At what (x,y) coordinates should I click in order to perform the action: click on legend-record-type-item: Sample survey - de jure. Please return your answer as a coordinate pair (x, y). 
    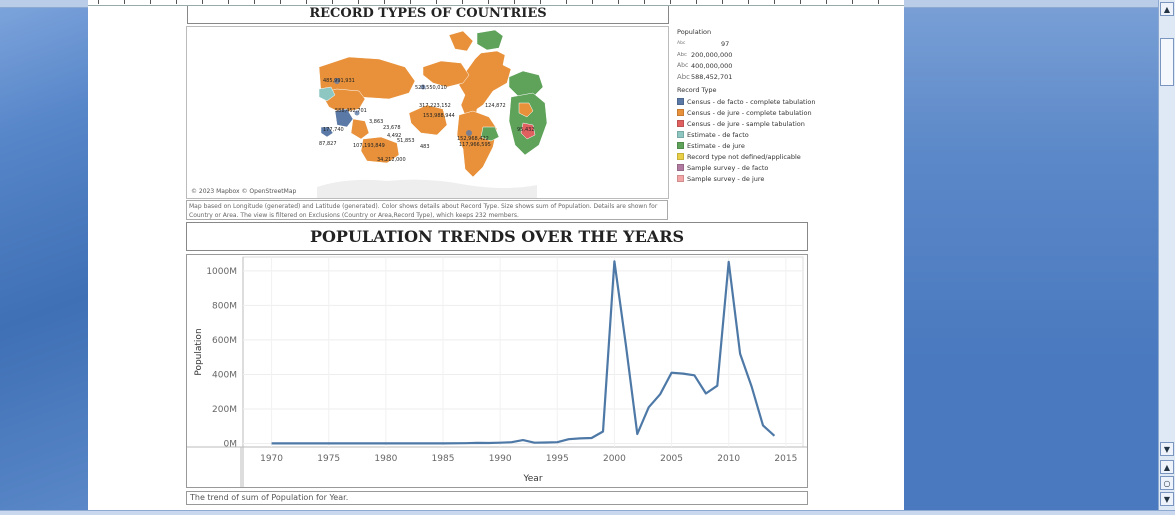
    Looking at the image, I should click on (752, 178).